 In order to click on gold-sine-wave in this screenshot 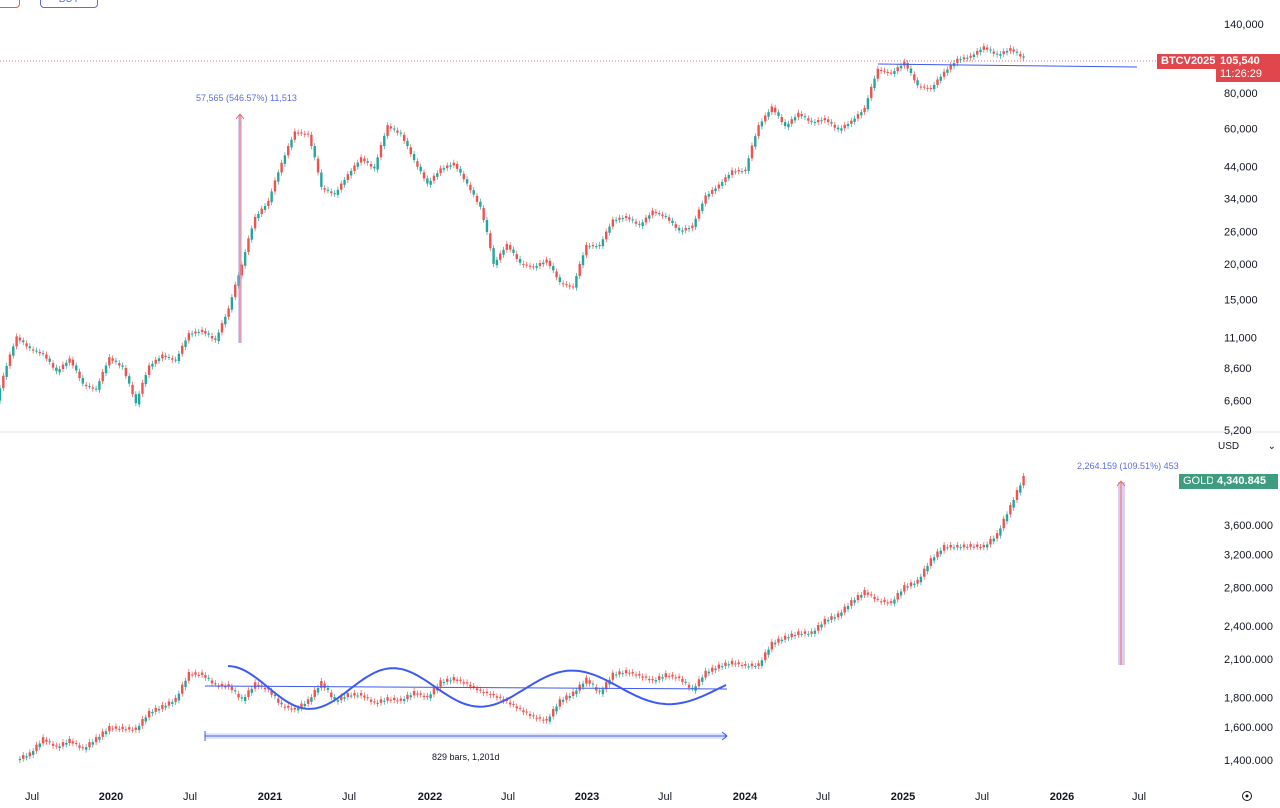, I will do `click(477, 687)`.